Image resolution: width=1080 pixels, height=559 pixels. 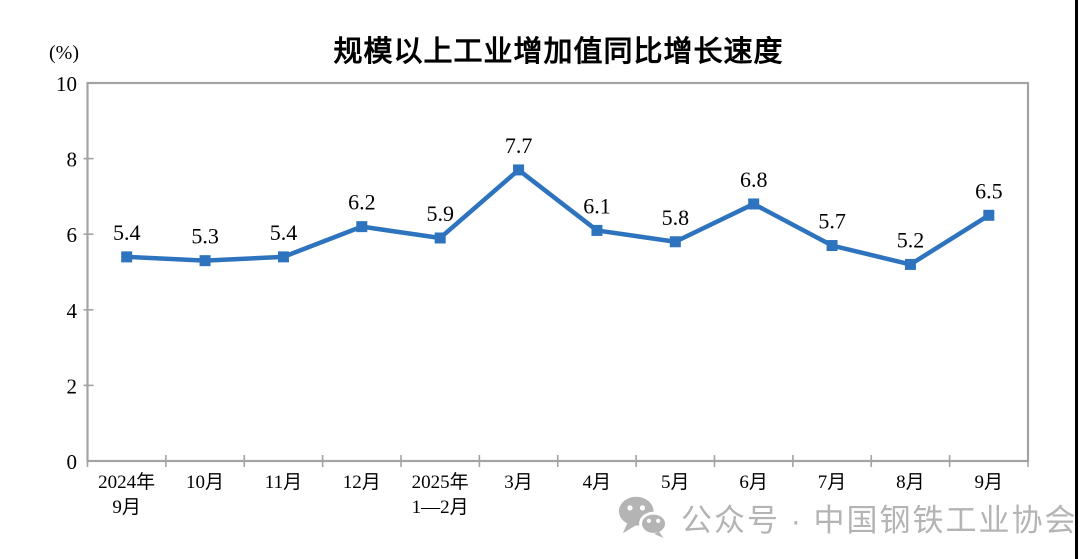 I want to click on x-category-label: 6月, so click(x=753, y=482).